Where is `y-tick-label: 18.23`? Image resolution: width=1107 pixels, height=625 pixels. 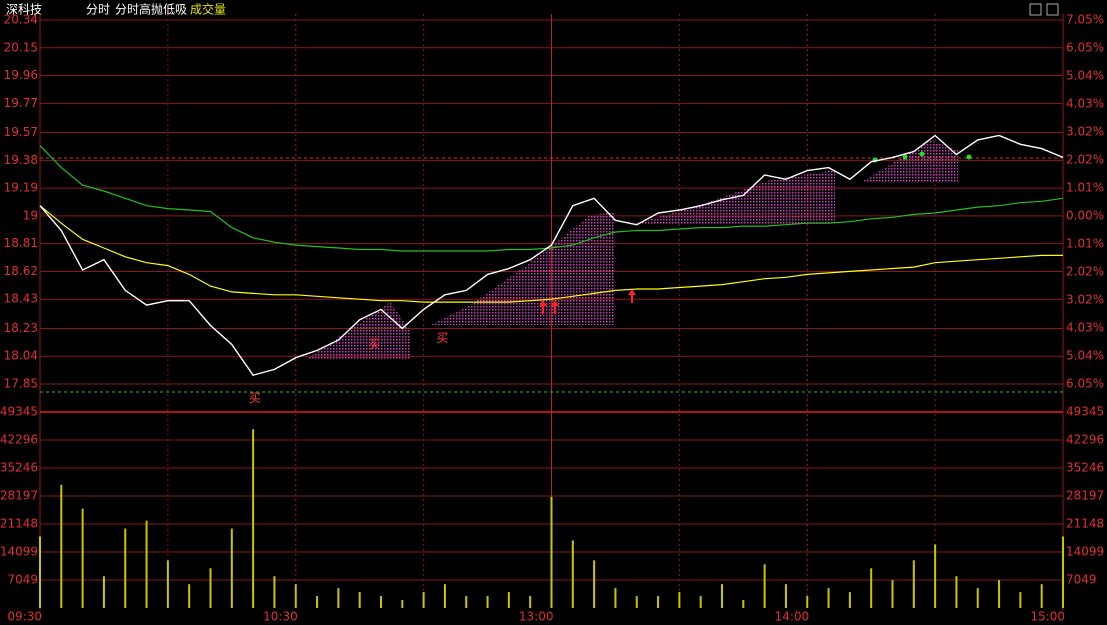
y-tick-label: 18.23 is located at coordinates (21, 328).